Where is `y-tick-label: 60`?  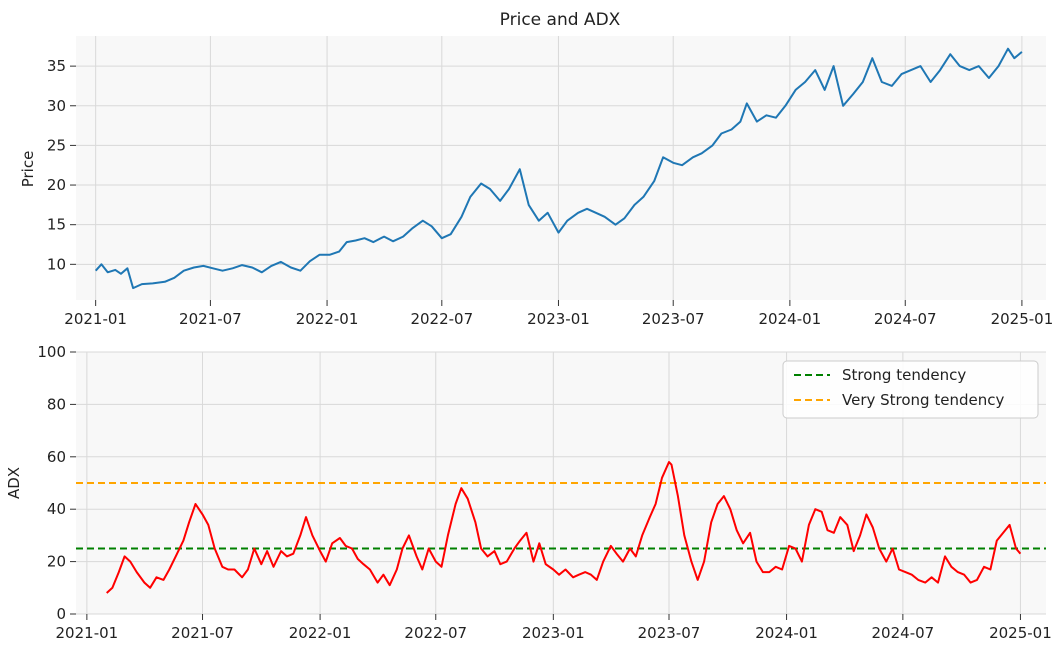 y-tick-label: 60 is located at coordinates (56, 457).